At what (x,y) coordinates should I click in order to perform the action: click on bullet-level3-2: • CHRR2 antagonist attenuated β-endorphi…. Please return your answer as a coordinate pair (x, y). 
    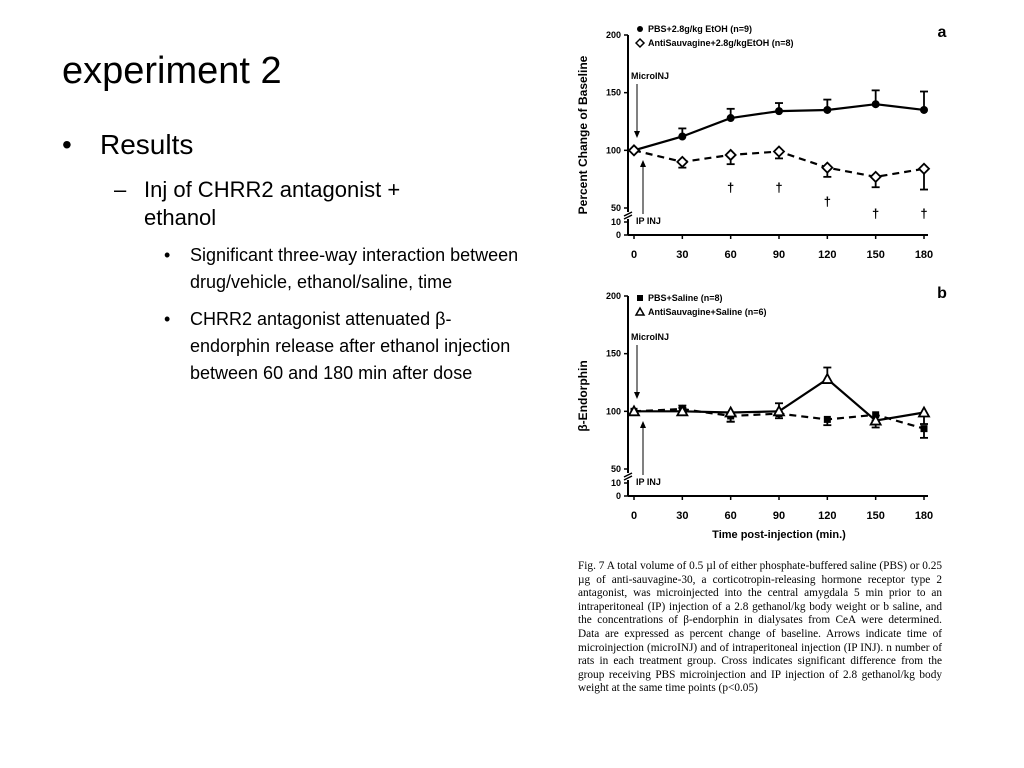
    Looking at the image, I should click on (291, 346).